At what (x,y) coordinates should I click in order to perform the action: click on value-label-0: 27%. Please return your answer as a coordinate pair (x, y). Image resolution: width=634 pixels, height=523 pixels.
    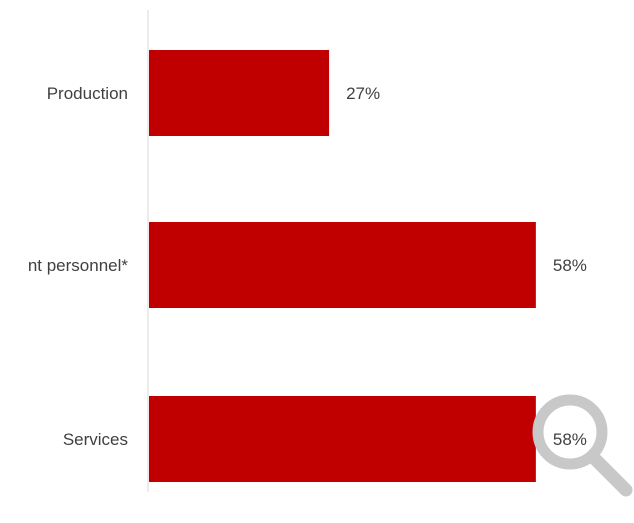
    Looking at the image, I should click on (363, 93).